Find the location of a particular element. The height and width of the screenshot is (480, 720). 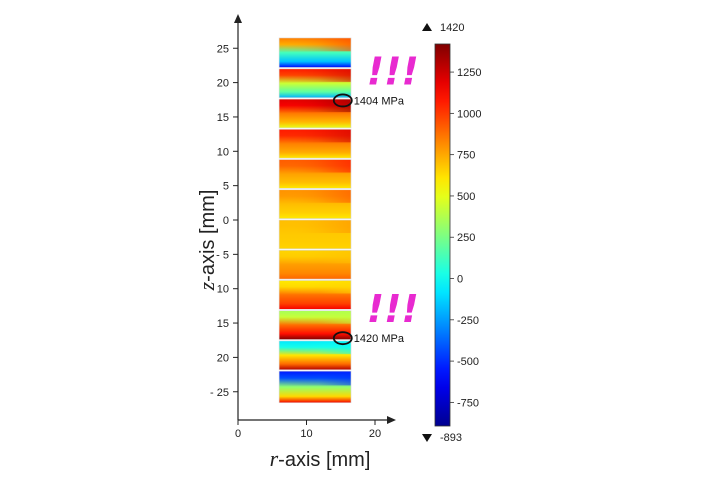

peak-stress-label: 1420 MPa is located at coordinates (379, 339).